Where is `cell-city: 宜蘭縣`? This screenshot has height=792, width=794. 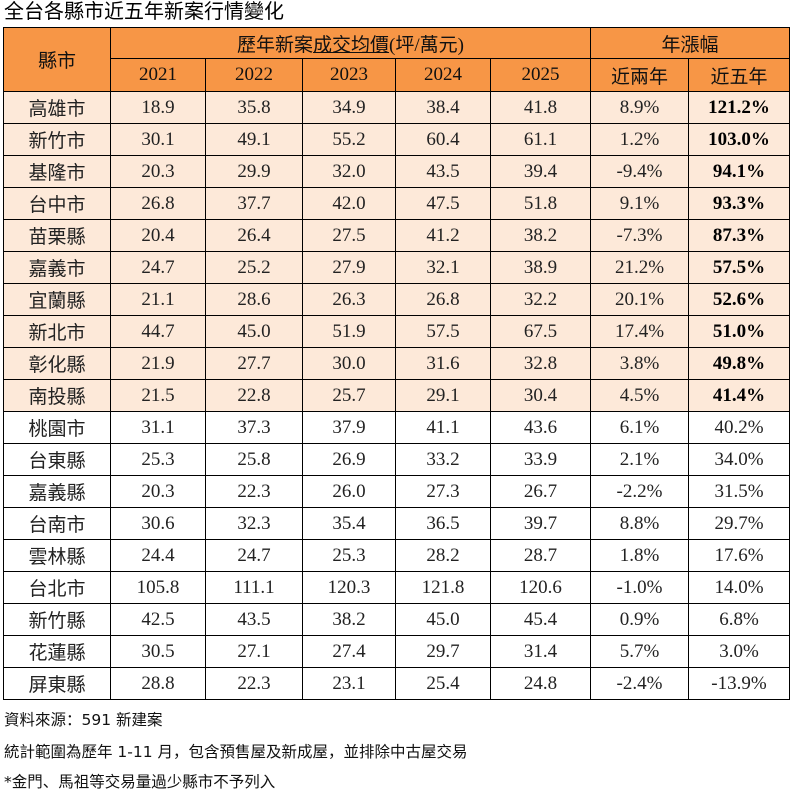
cell-city: 宜蘭縣 is located at coordinates (57, 299).